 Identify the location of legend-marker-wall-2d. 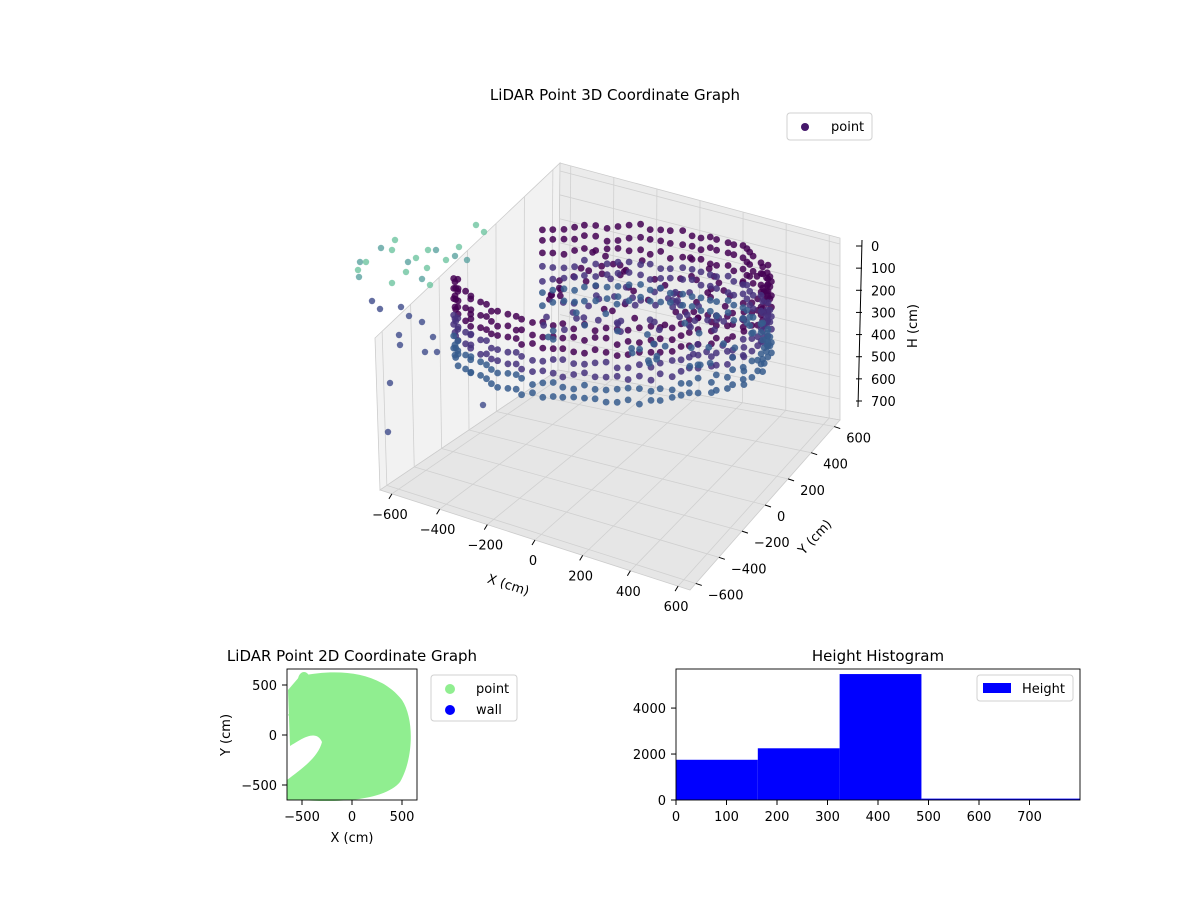
(450, 710).